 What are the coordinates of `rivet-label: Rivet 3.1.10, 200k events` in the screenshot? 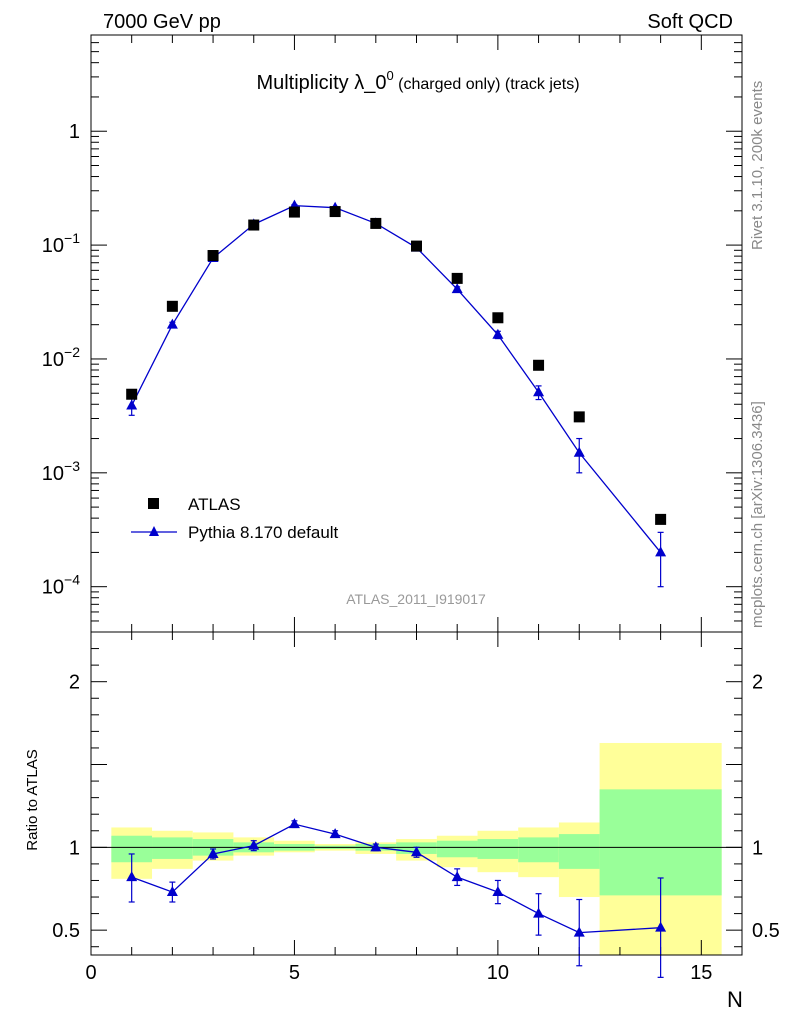 It's located at (757, 165).